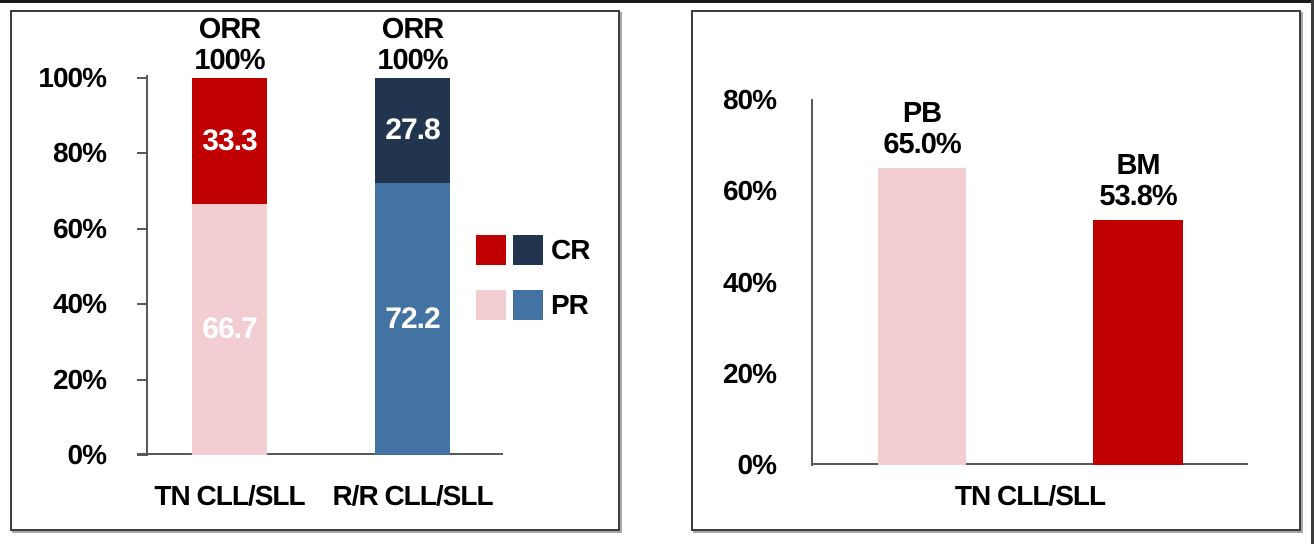 The height and width of the screenshot is (544, 1314). I want to click on y-axis-tick-label: 100%, so click(72, 77).